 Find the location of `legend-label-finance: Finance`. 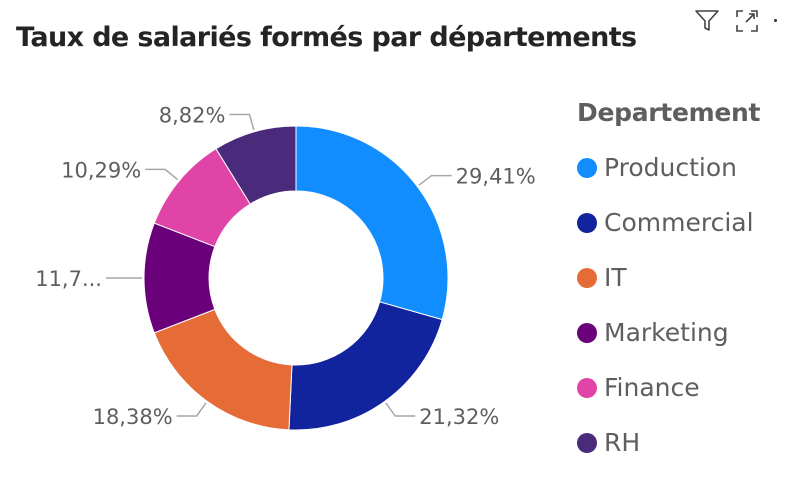

legend-label-finance: Finance is located at coordinates (652, 387).